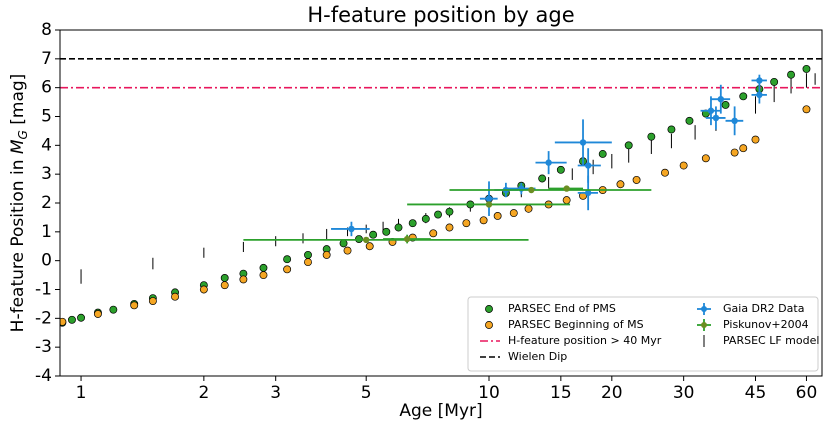  I want to click on y-axis-label: H-feature Position in MG [mag], so click(19, 203).